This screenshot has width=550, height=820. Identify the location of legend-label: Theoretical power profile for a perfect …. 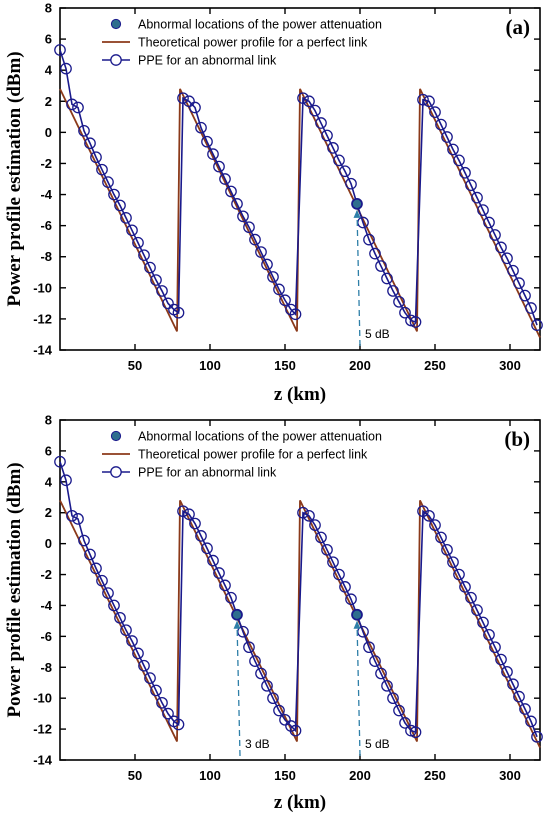
(253, 455).